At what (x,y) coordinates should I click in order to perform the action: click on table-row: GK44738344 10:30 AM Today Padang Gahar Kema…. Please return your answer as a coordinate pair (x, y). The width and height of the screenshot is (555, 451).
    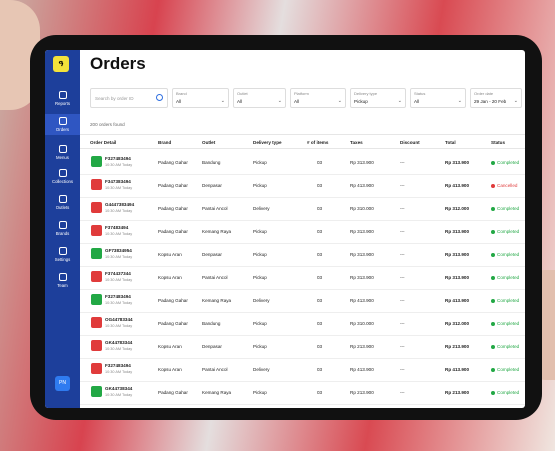
    Looking at the image, I should click on (302, 393).